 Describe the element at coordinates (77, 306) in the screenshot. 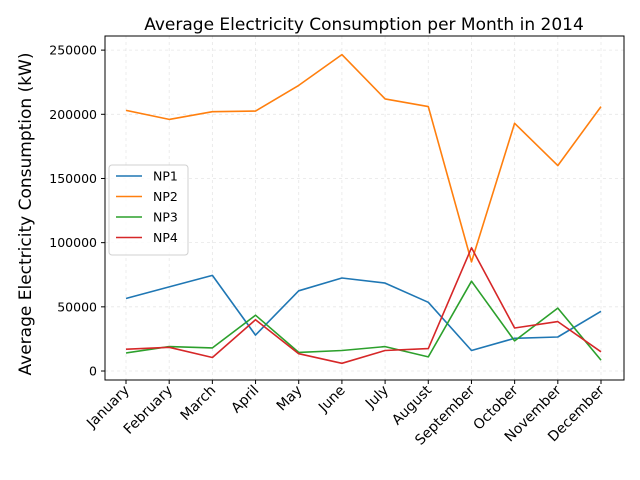

I see `y-tick-label: 50000` at that location.